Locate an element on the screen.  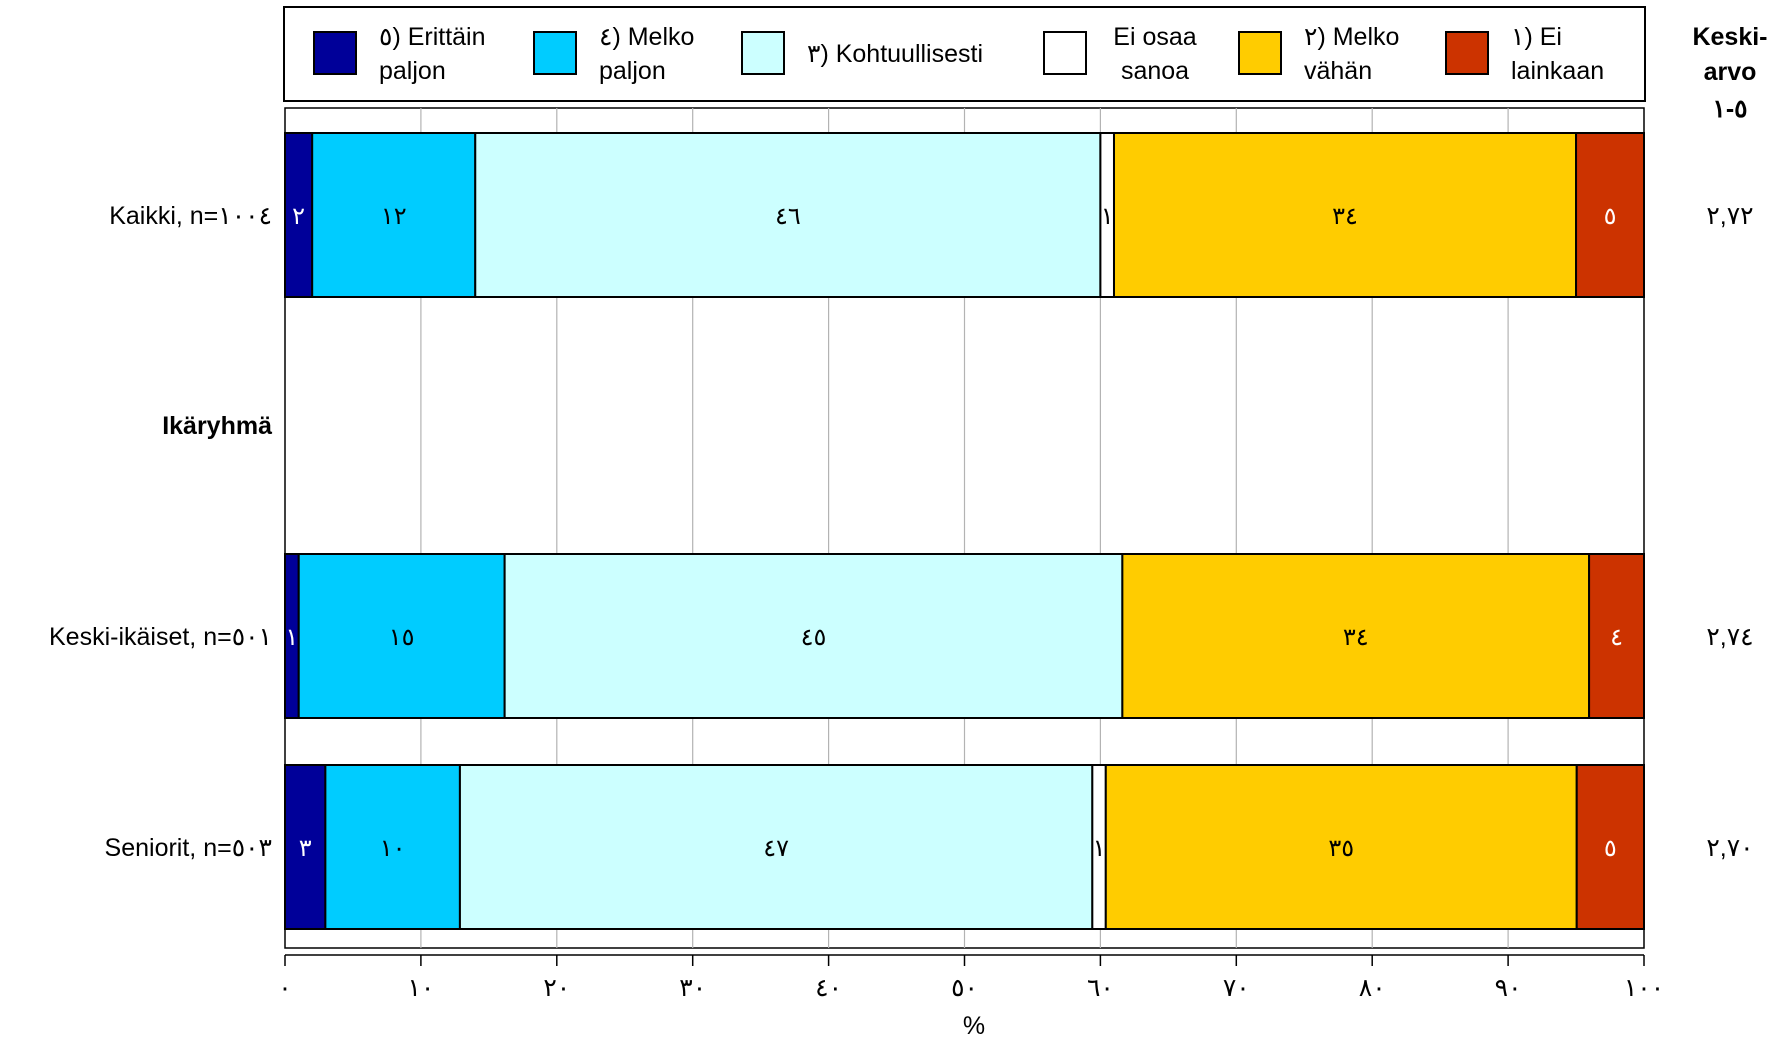
data-label: ٢ is located at coordinates (298, 216).